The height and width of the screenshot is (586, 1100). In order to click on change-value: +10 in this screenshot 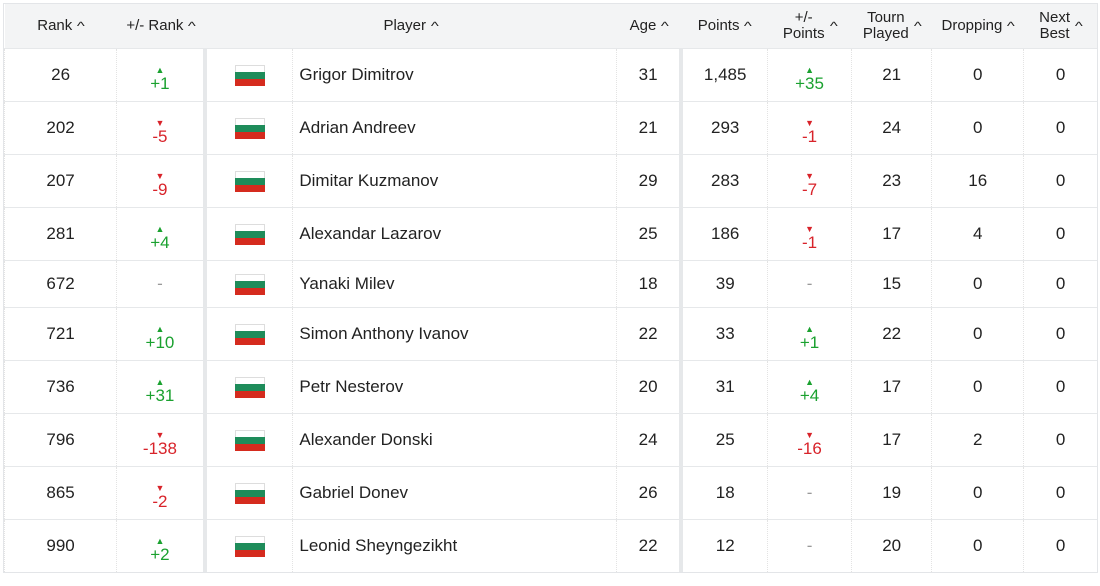, I will do `click(160, 342)`.